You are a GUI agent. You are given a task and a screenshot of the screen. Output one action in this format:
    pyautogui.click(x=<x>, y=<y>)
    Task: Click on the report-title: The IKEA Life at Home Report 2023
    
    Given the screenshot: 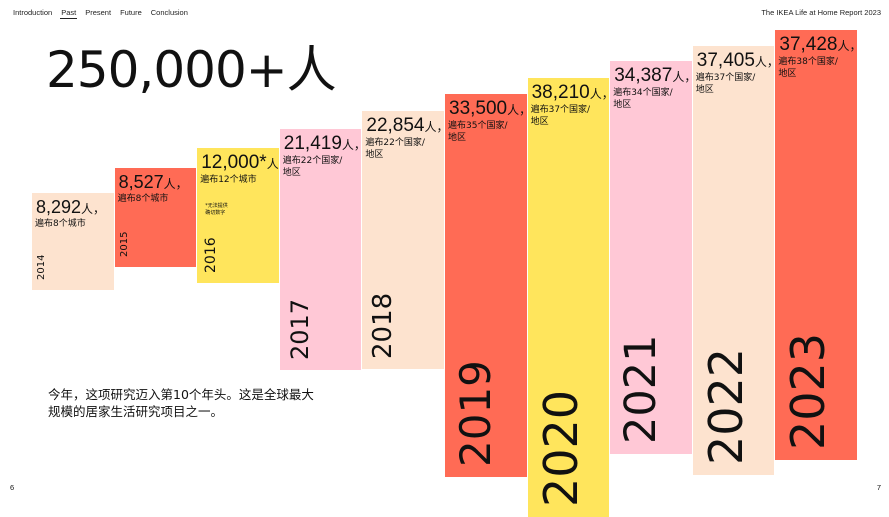 What is the action you would take?
    pyautogui.click(x=821, y=12)
    